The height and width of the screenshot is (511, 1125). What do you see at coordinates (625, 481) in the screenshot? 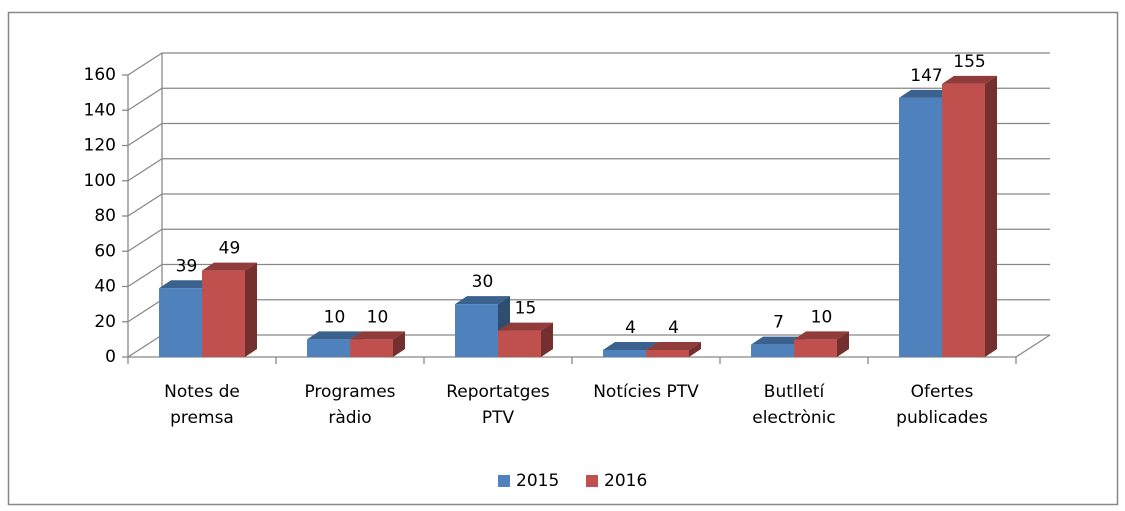
I see `legend-label: 2016` at bounding box center [625, 481].